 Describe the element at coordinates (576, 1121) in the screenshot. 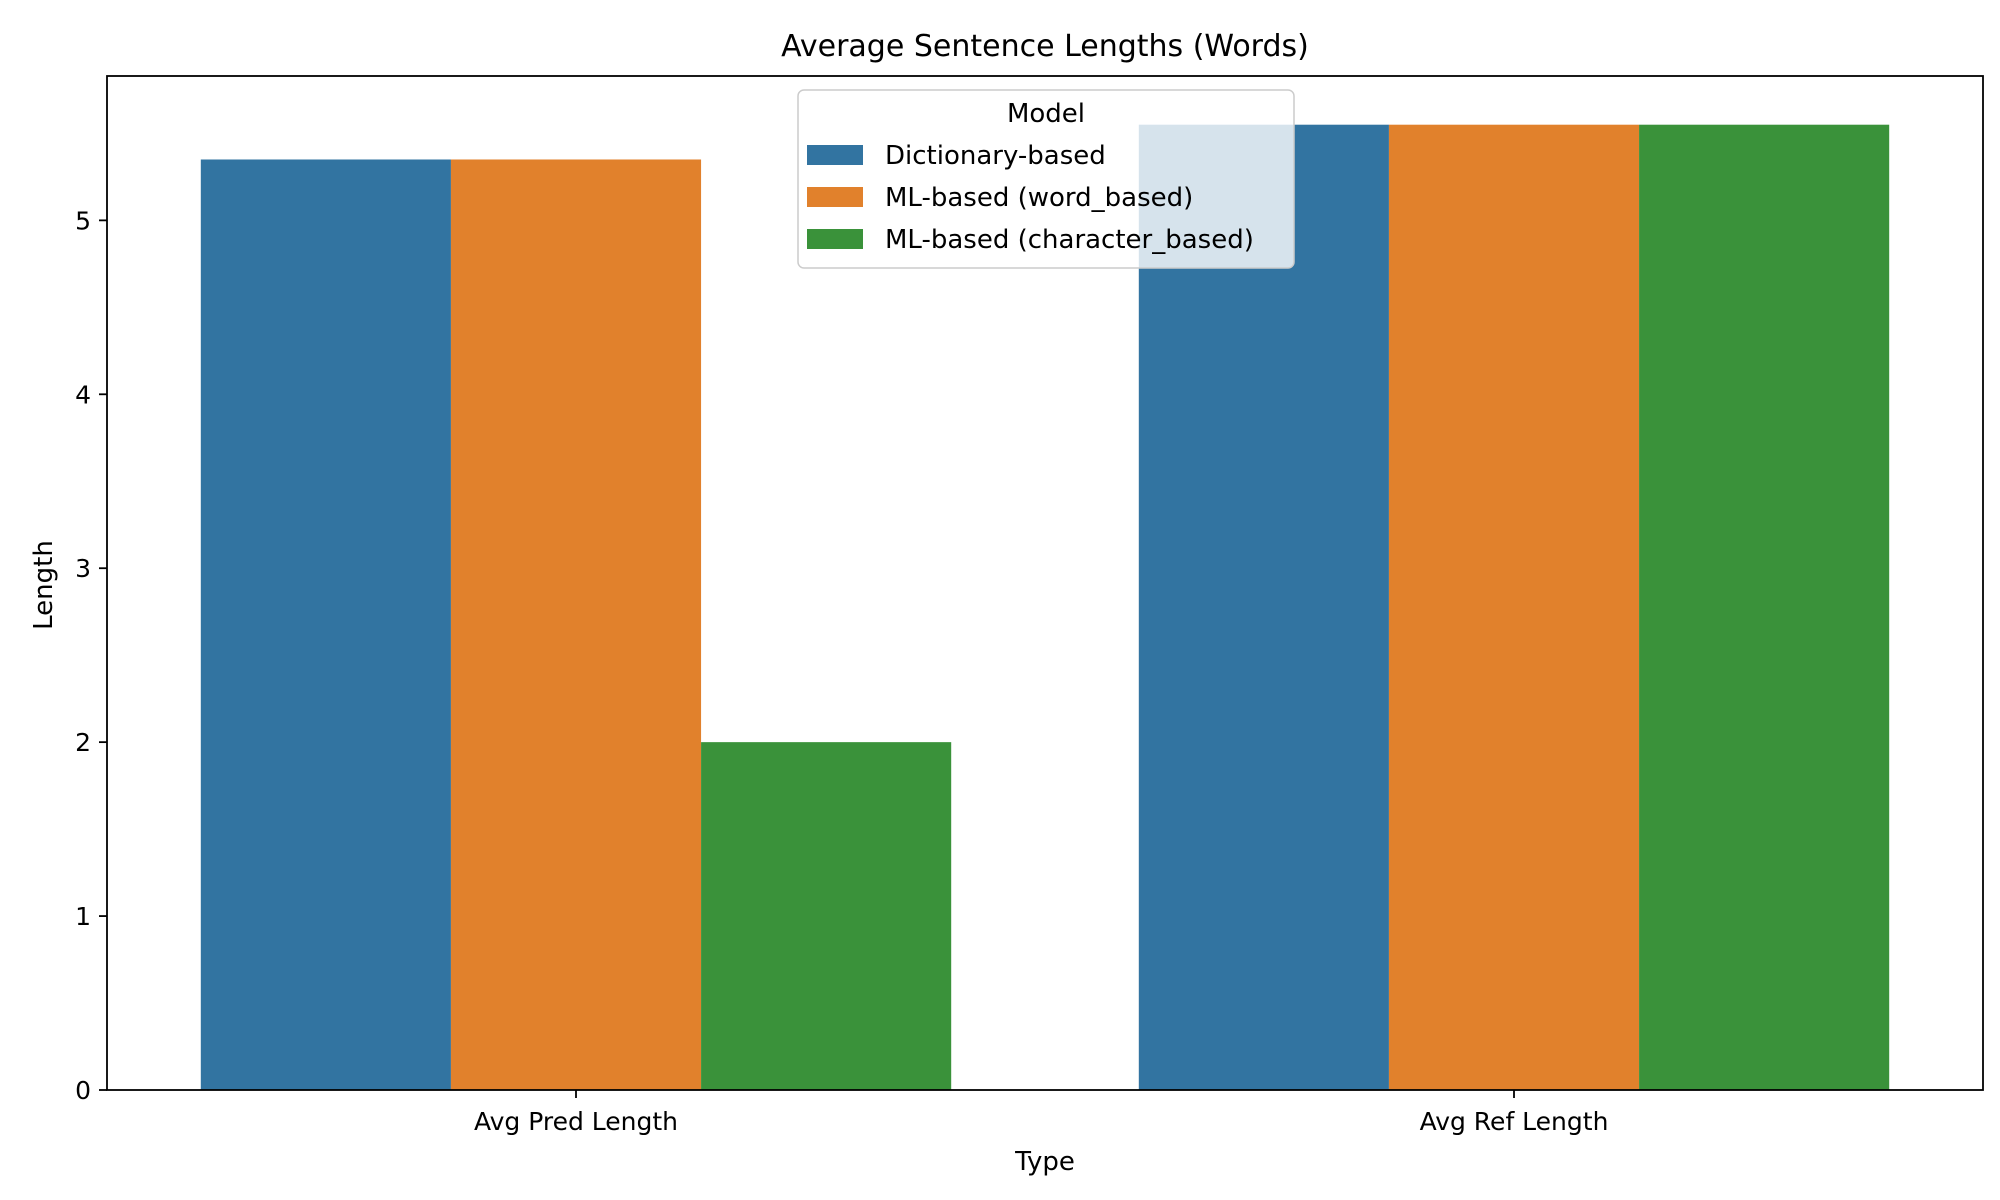

I see `x-tick-label: Avg Pred Length` at that location.